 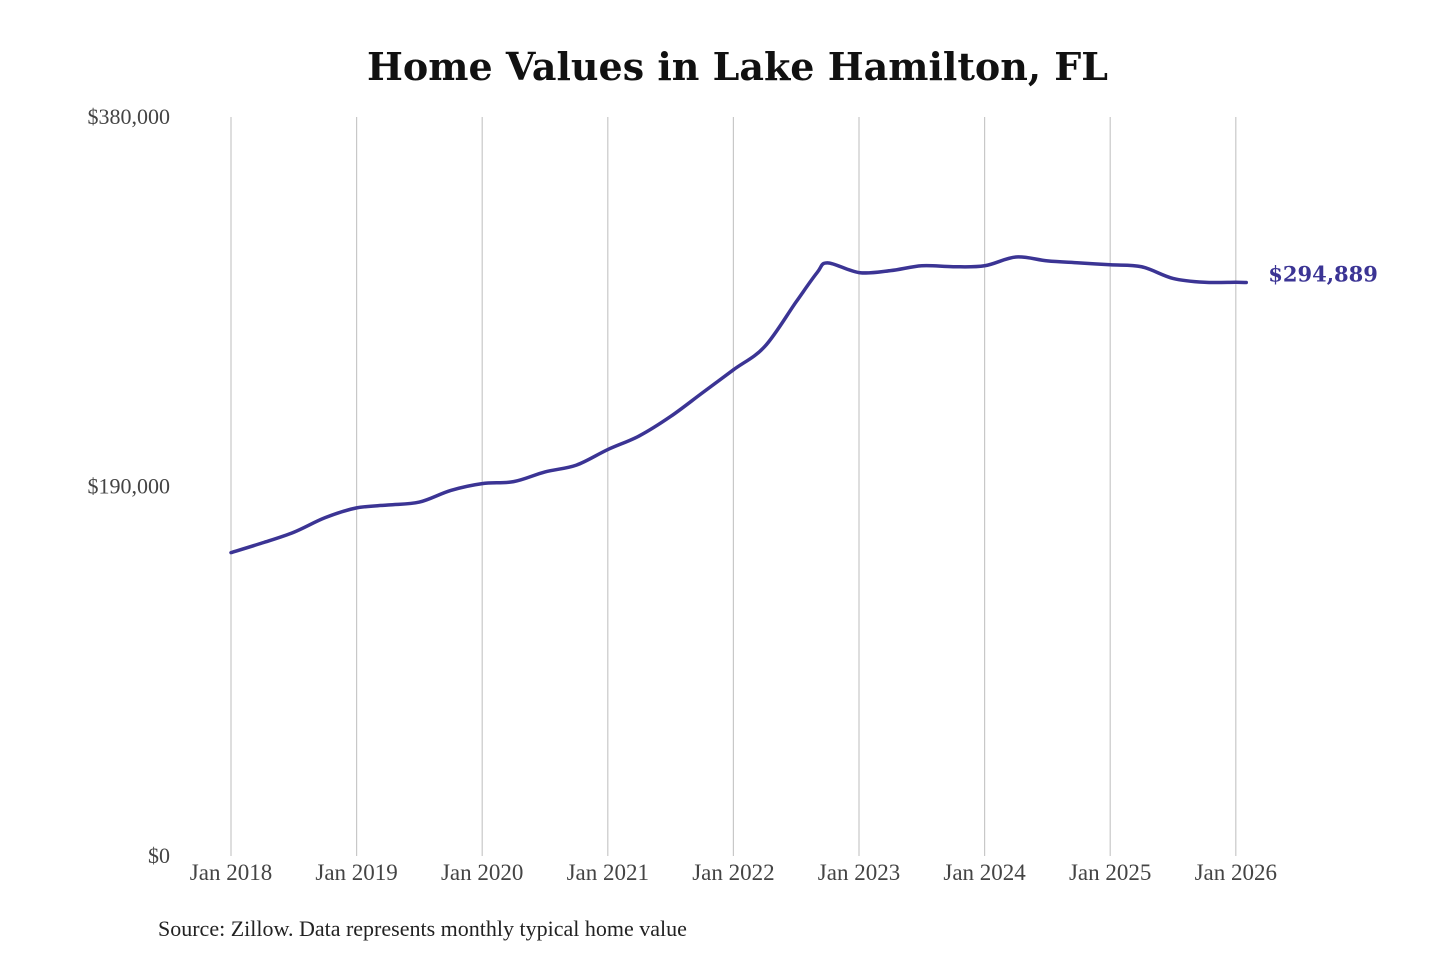 I want to click on y-tick-label: $0, so click(x=159, y=855).